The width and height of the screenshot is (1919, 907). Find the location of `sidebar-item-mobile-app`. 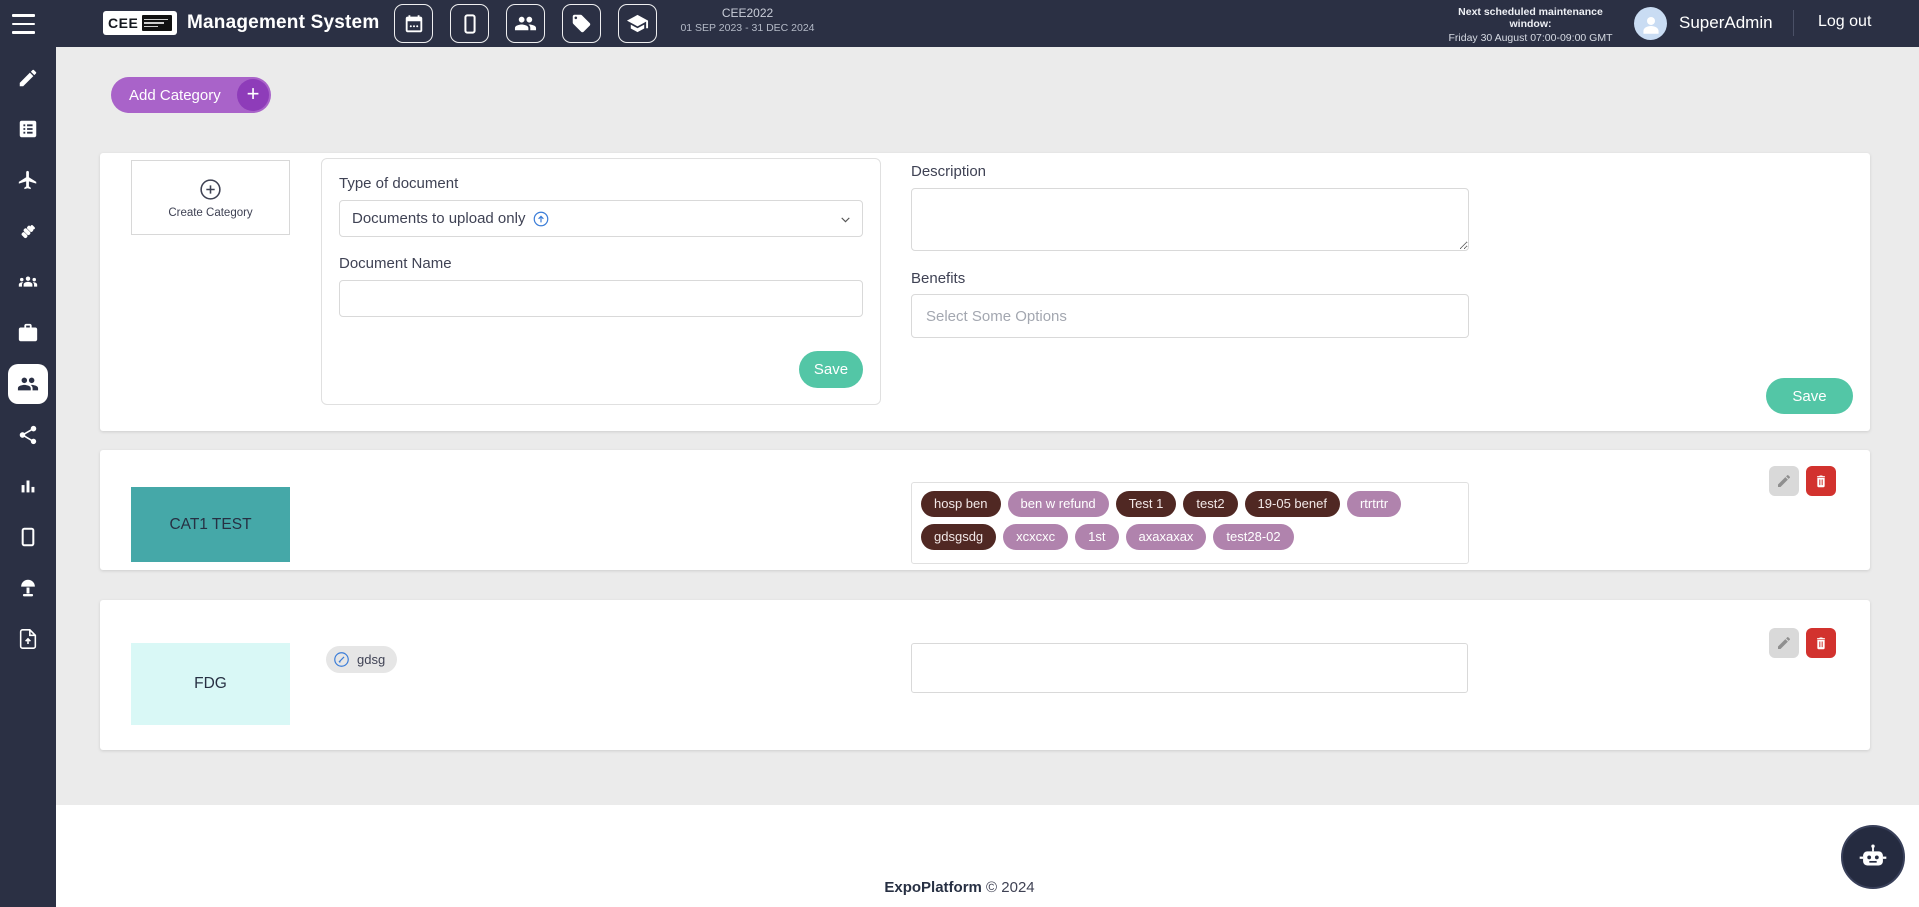

sidebar-item-mobile-app is located at coordinates (28, 537).